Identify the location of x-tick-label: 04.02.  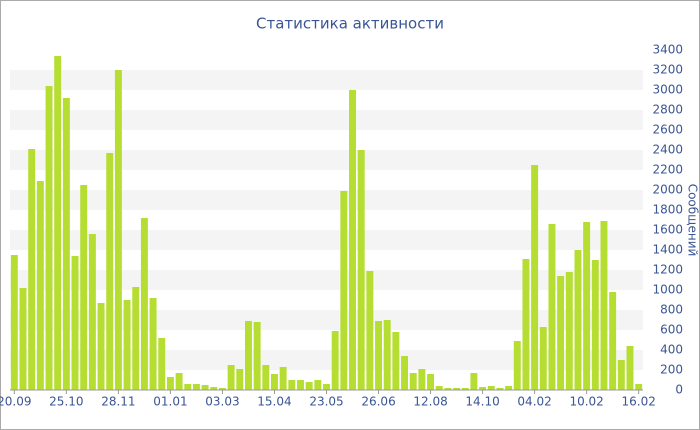
(534, 402).